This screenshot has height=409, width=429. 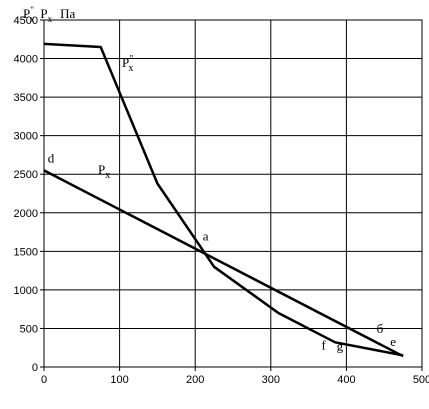 What do you see at coordinates (32, 10) in the screenshot?
I see `y-label-p-double-sup: "` at bounding box center [32, 10].